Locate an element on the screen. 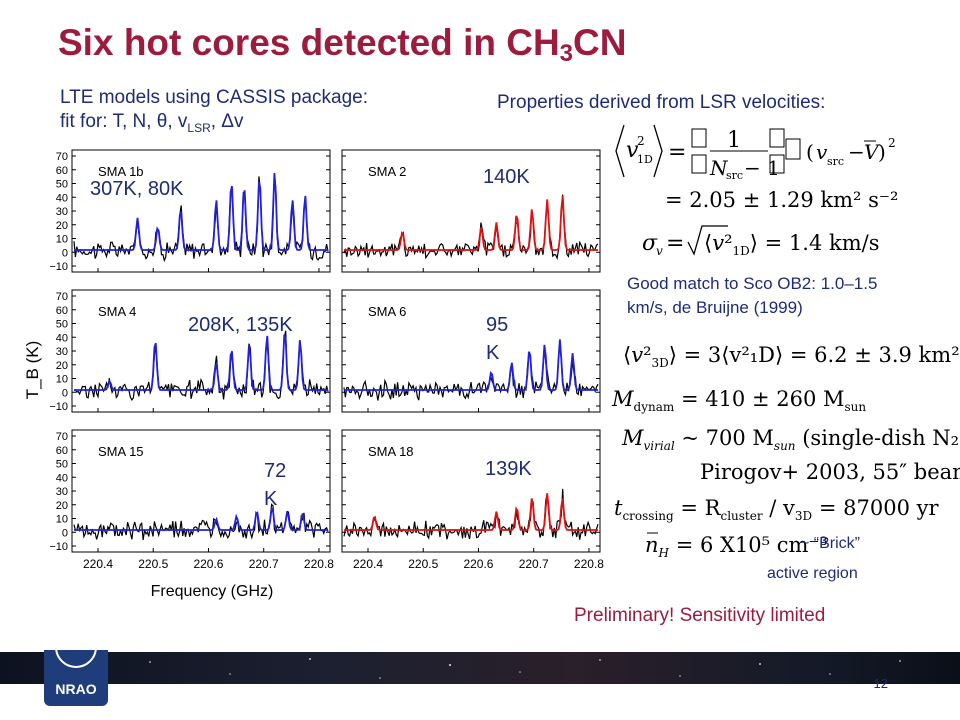 The width and height of the screenshot is (960, 720). equation-v1d-result: = 2.05 ± 1.29 km² s⁻² is located at coordinates (782, 200).